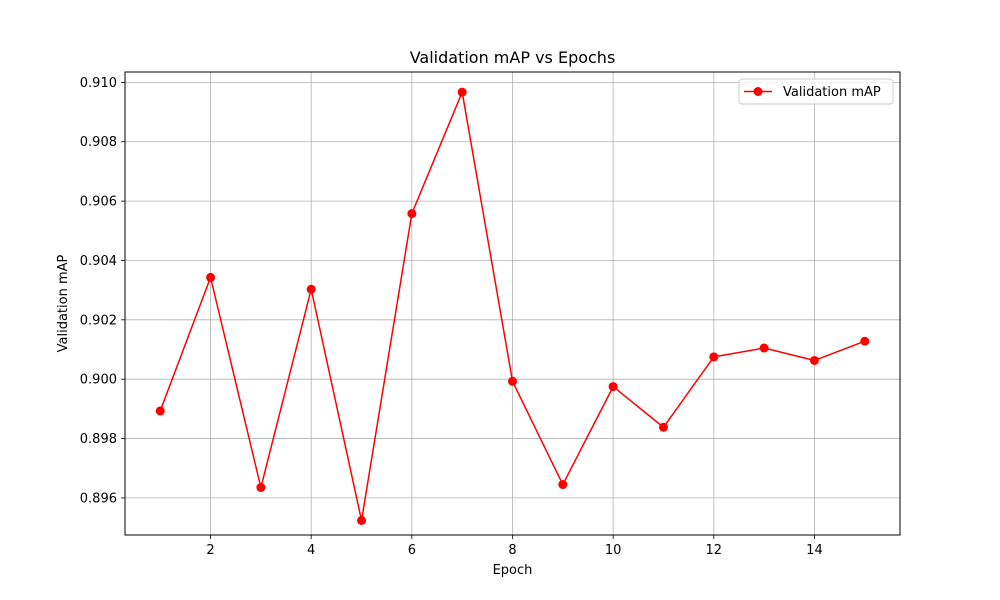  Describe the element at coordinates (98, 261) in the screenshot. I see `y-tick-label: 0.904` at that location.